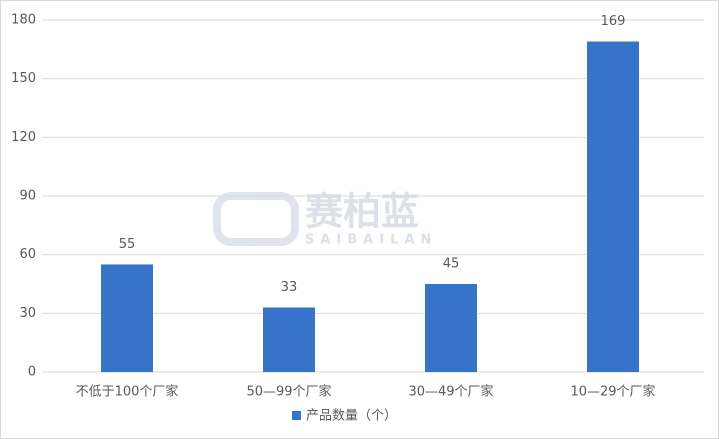 This screenshot has height=439, width=719. I want to click on y-tick-label: 180, so click(23, 20).